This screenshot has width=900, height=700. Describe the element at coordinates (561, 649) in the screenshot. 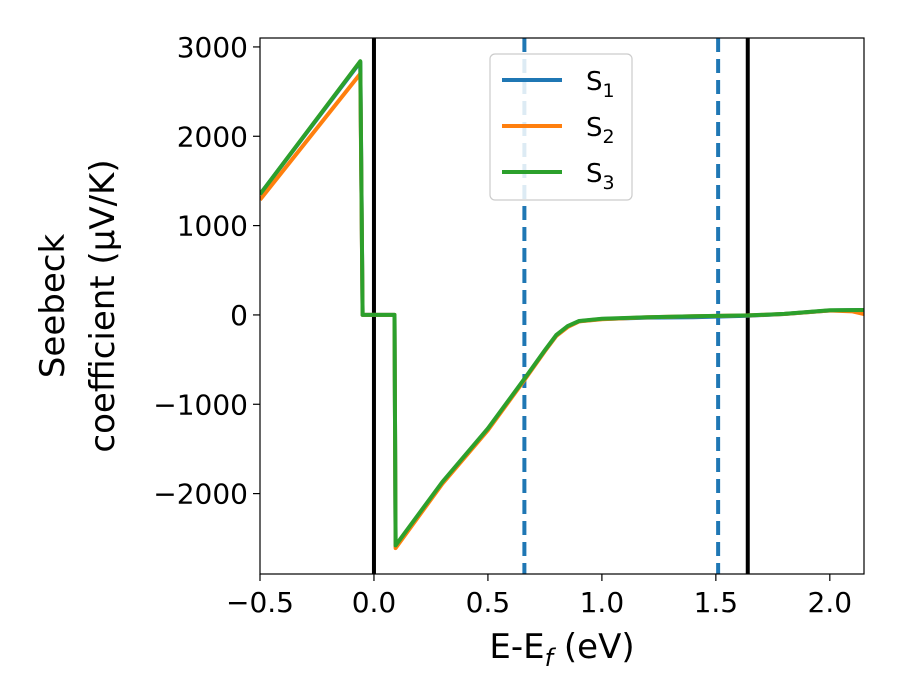

I see `x-axis-label: E-Ef (eV)` at that location.